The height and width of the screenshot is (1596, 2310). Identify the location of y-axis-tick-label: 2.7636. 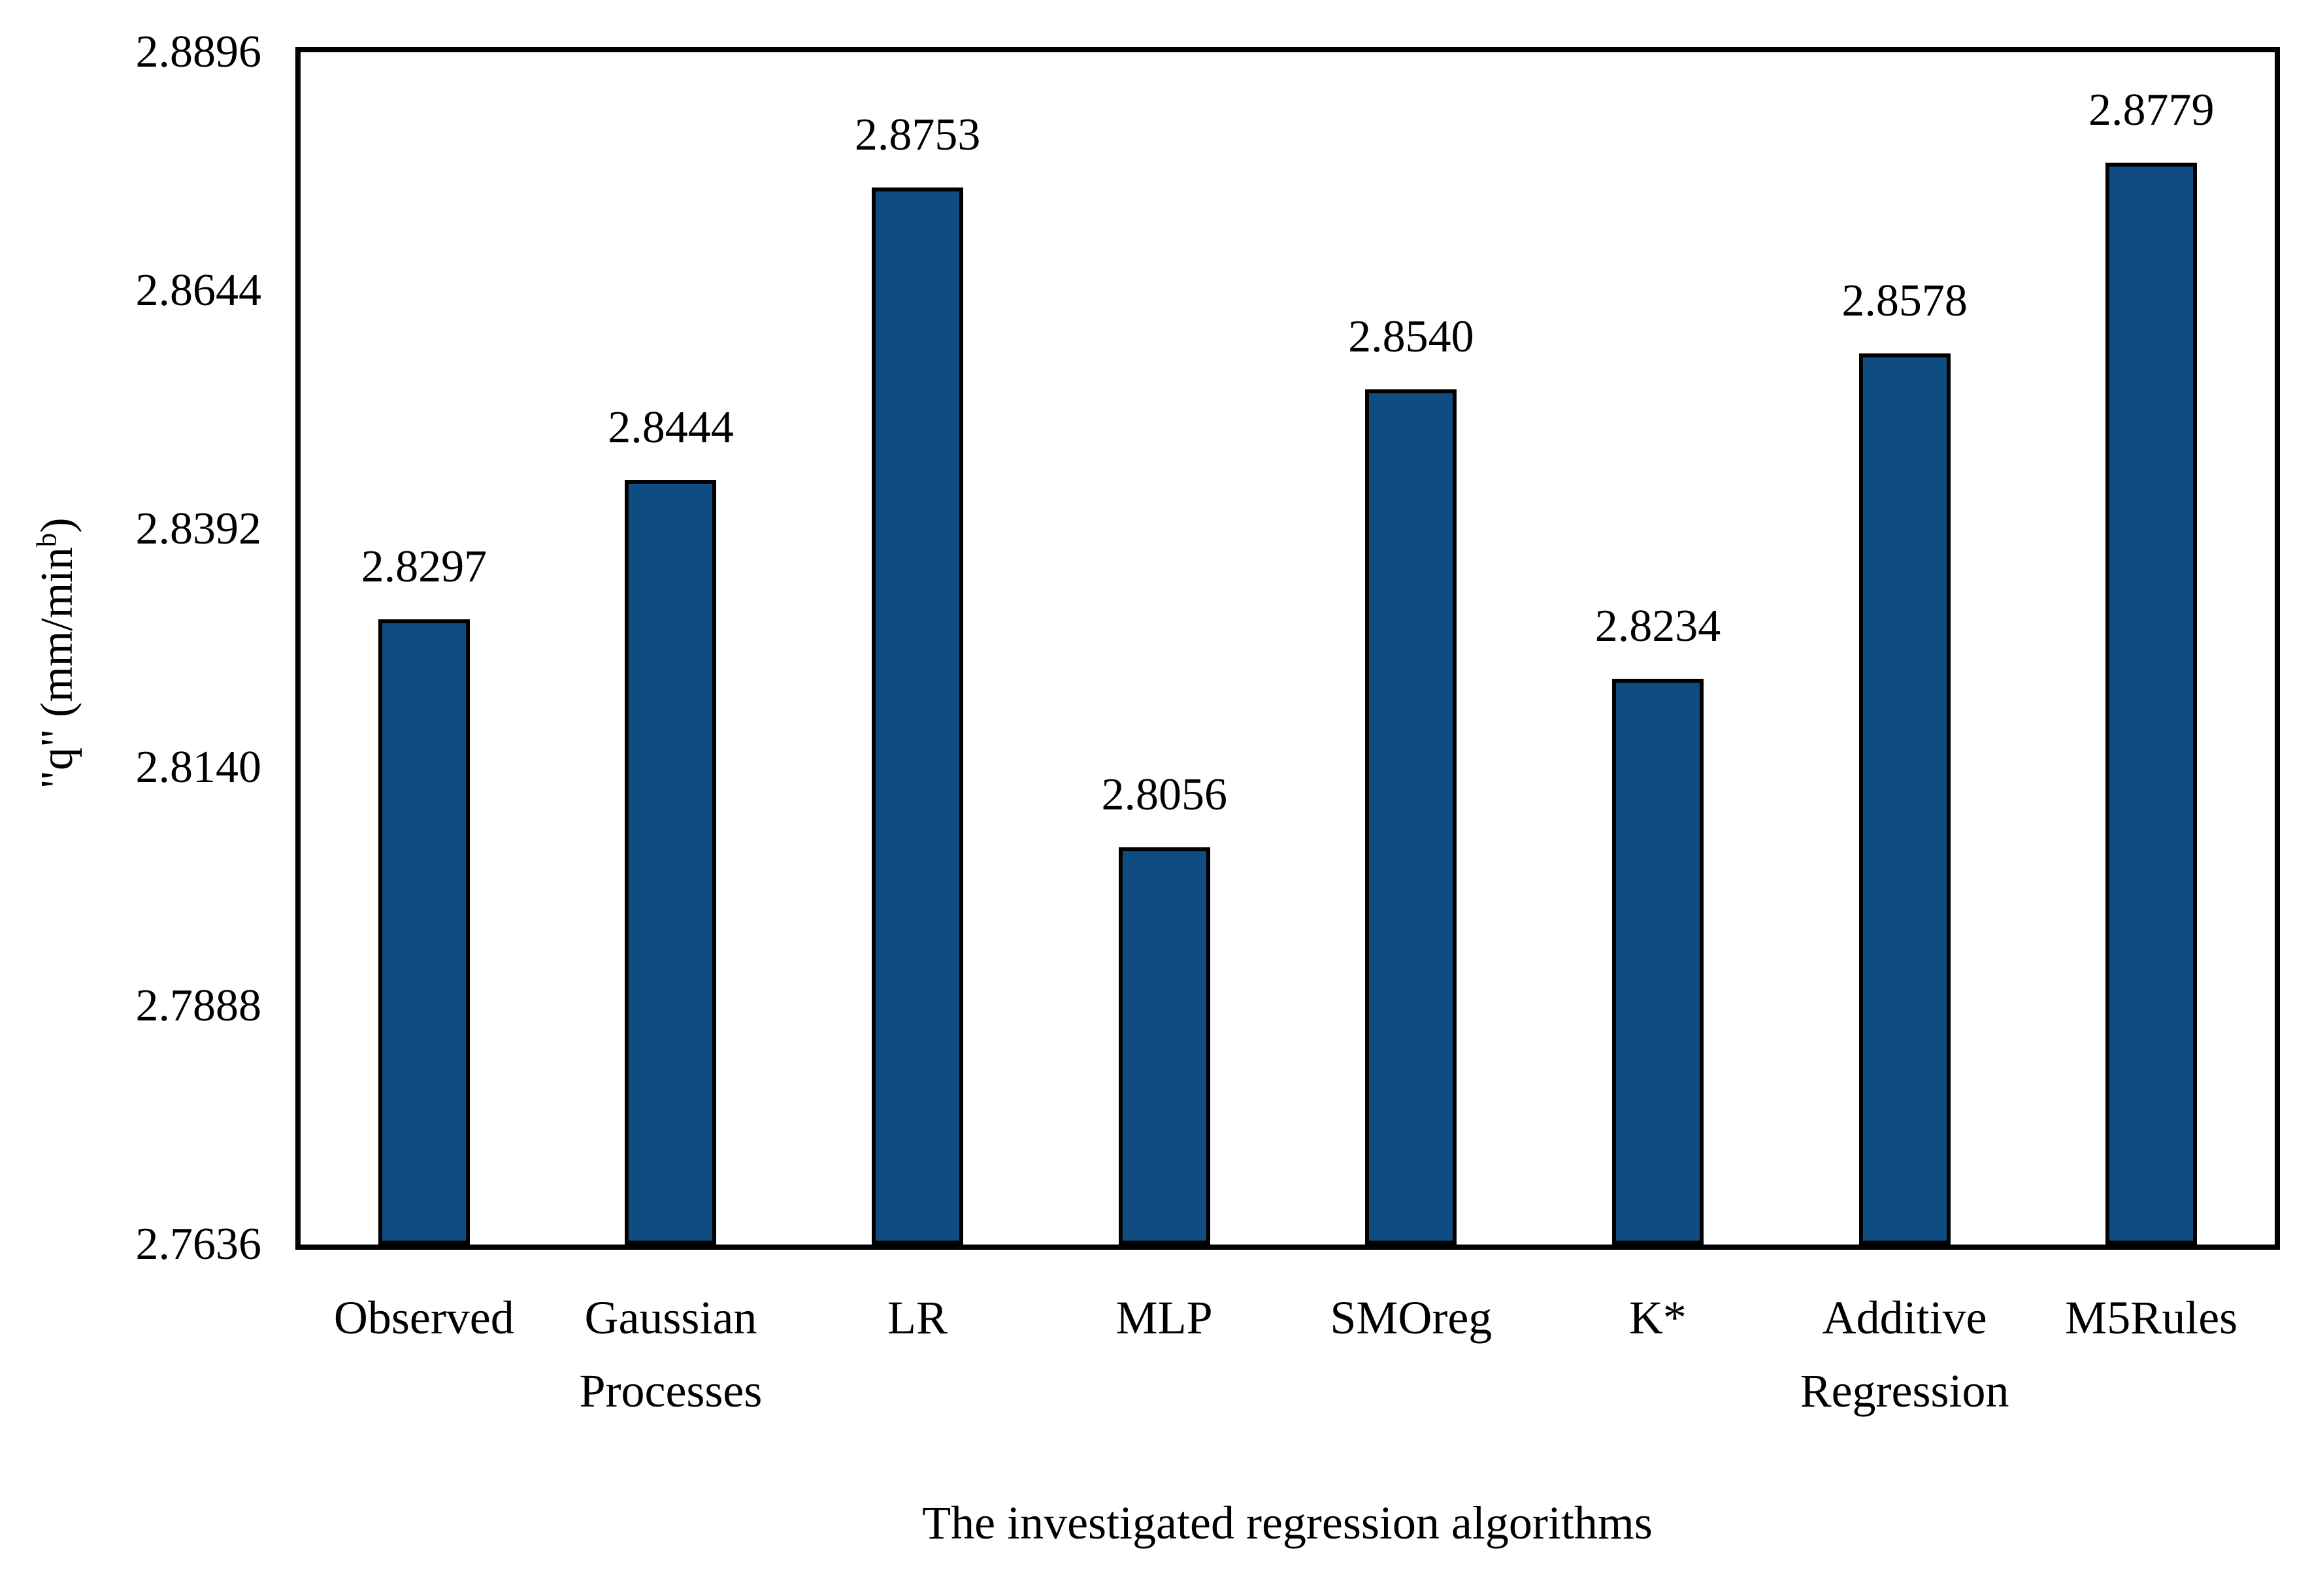
(198, 1244).